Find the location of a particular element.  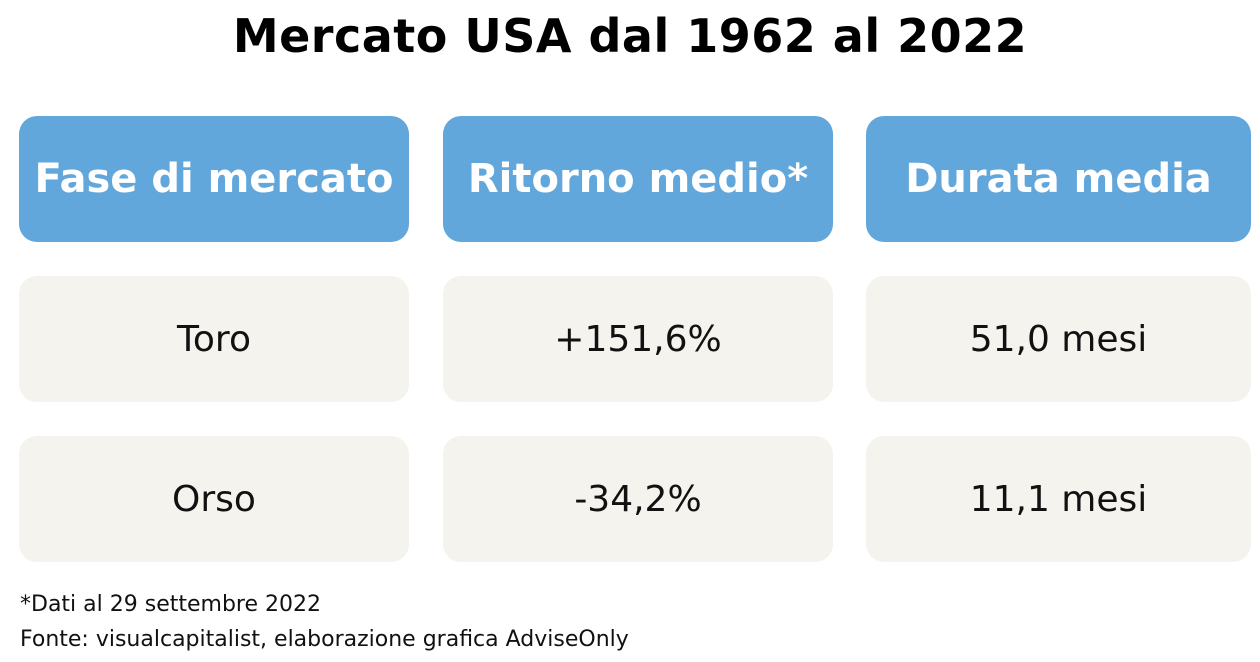

table-cell-duration-bear: 11,1 mesi is located at coordinates (1058, 499).